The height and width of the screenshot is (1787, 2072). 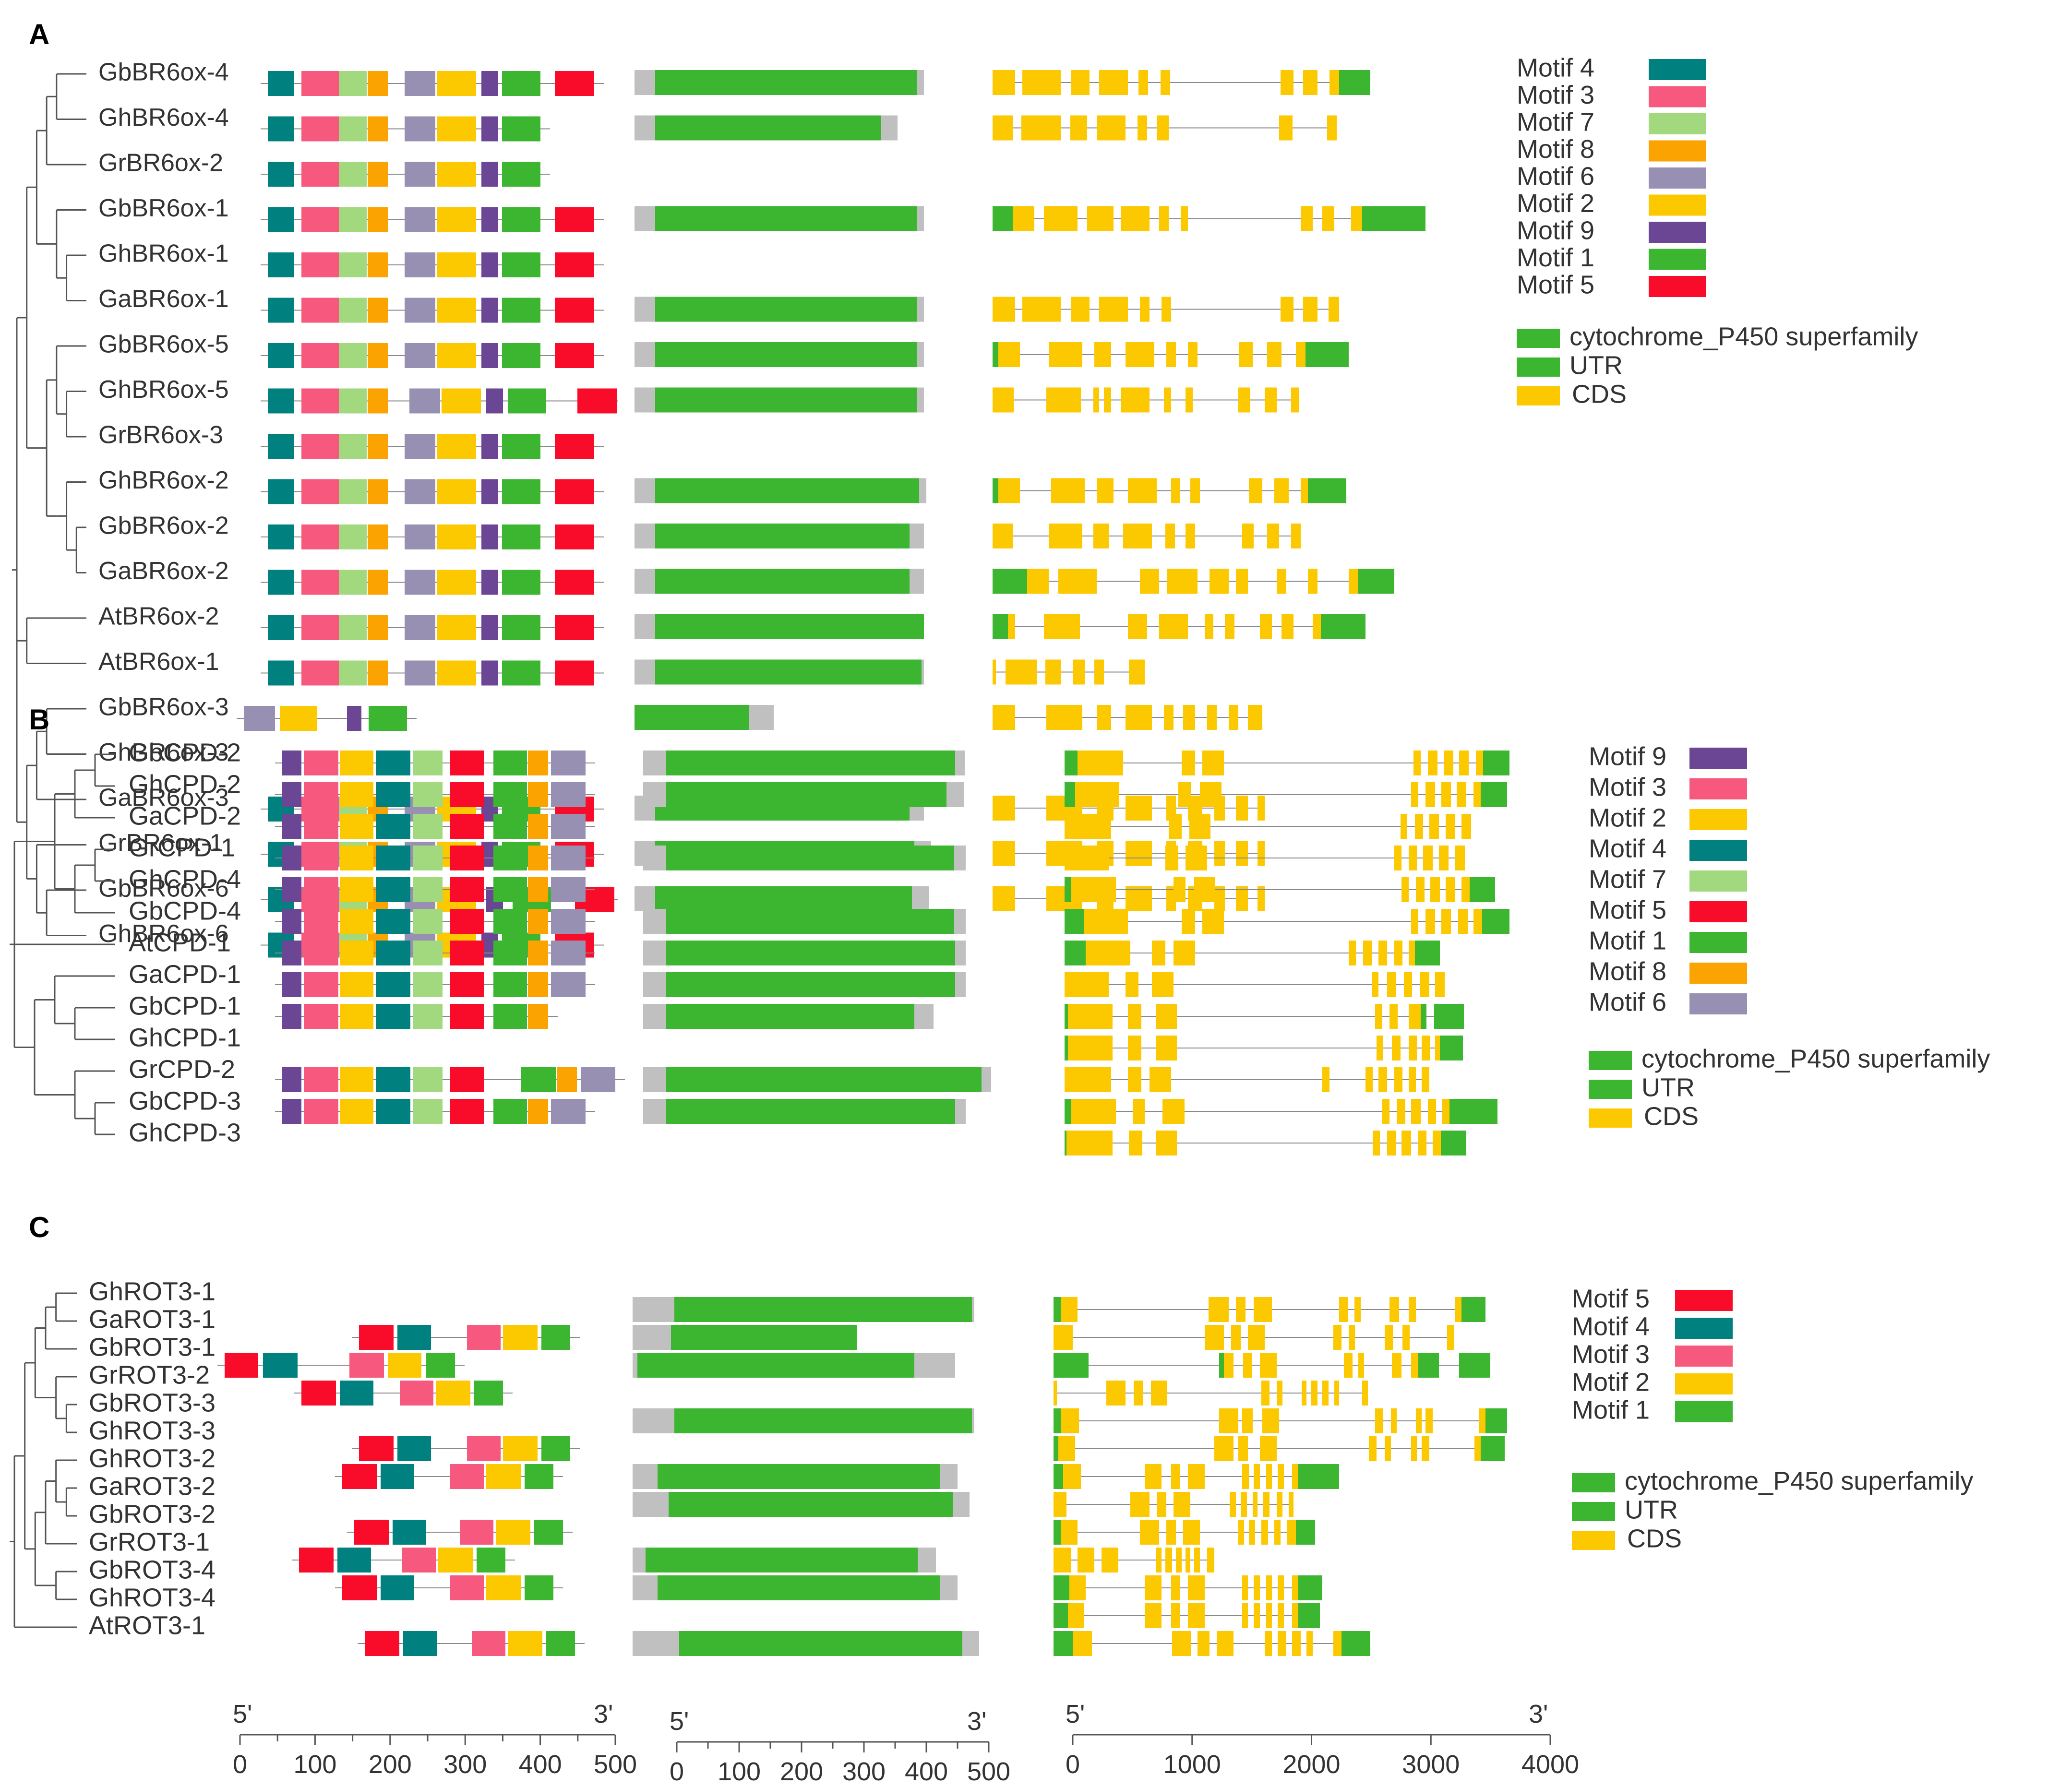 What do you see at coordinates (185, 879) in the screenshot?
I see `gene-name: GhCPD-4` at bounding box center [185, 879].